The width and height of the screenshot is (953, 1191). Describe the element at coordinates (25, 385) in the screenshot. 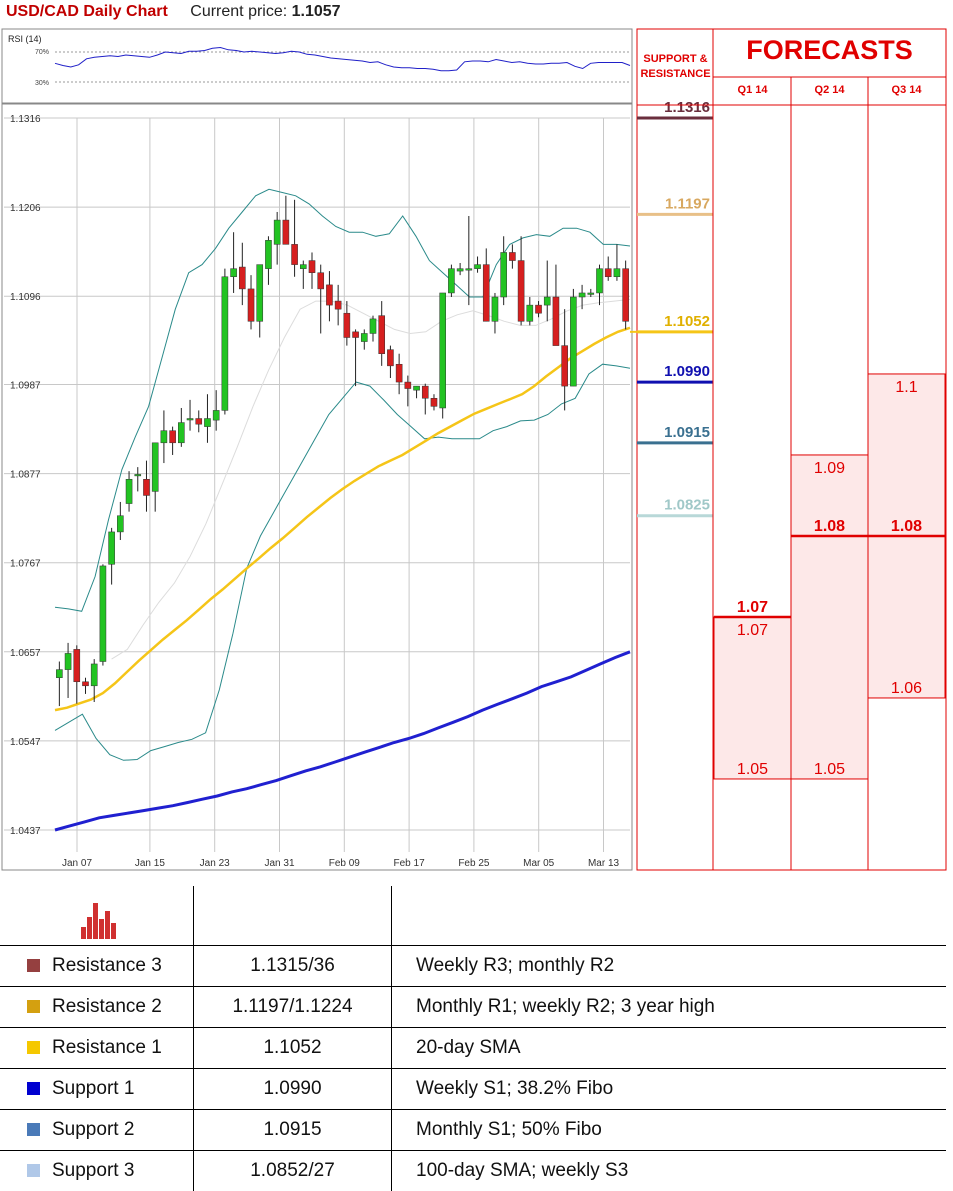

I see `y-tick-label: 1.0987` at that location.